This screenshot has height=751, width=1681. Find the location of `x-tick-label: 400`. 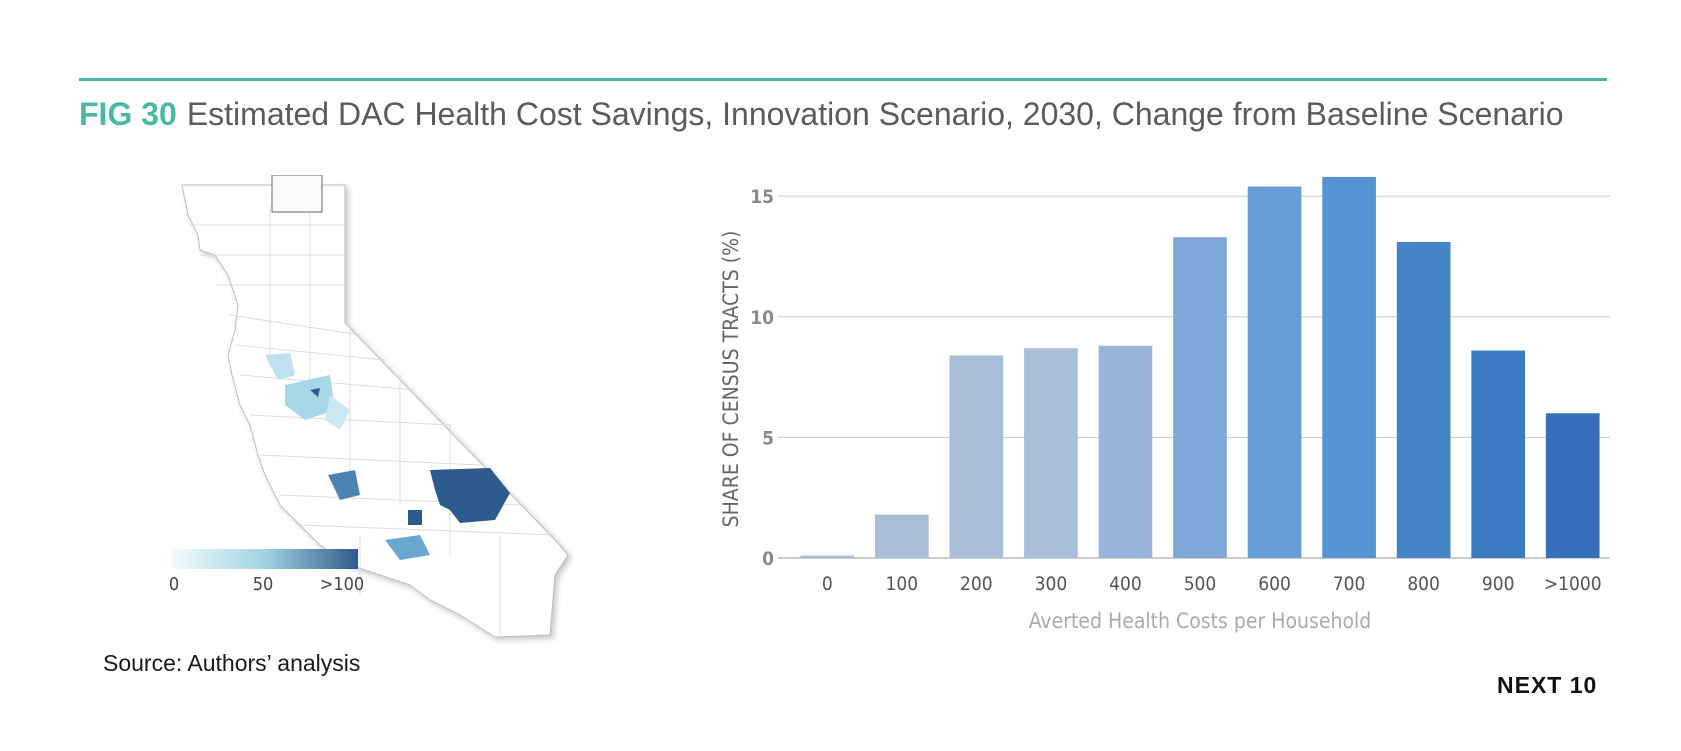

x-tick-label: 400 is located at coordinates (1125, 584).